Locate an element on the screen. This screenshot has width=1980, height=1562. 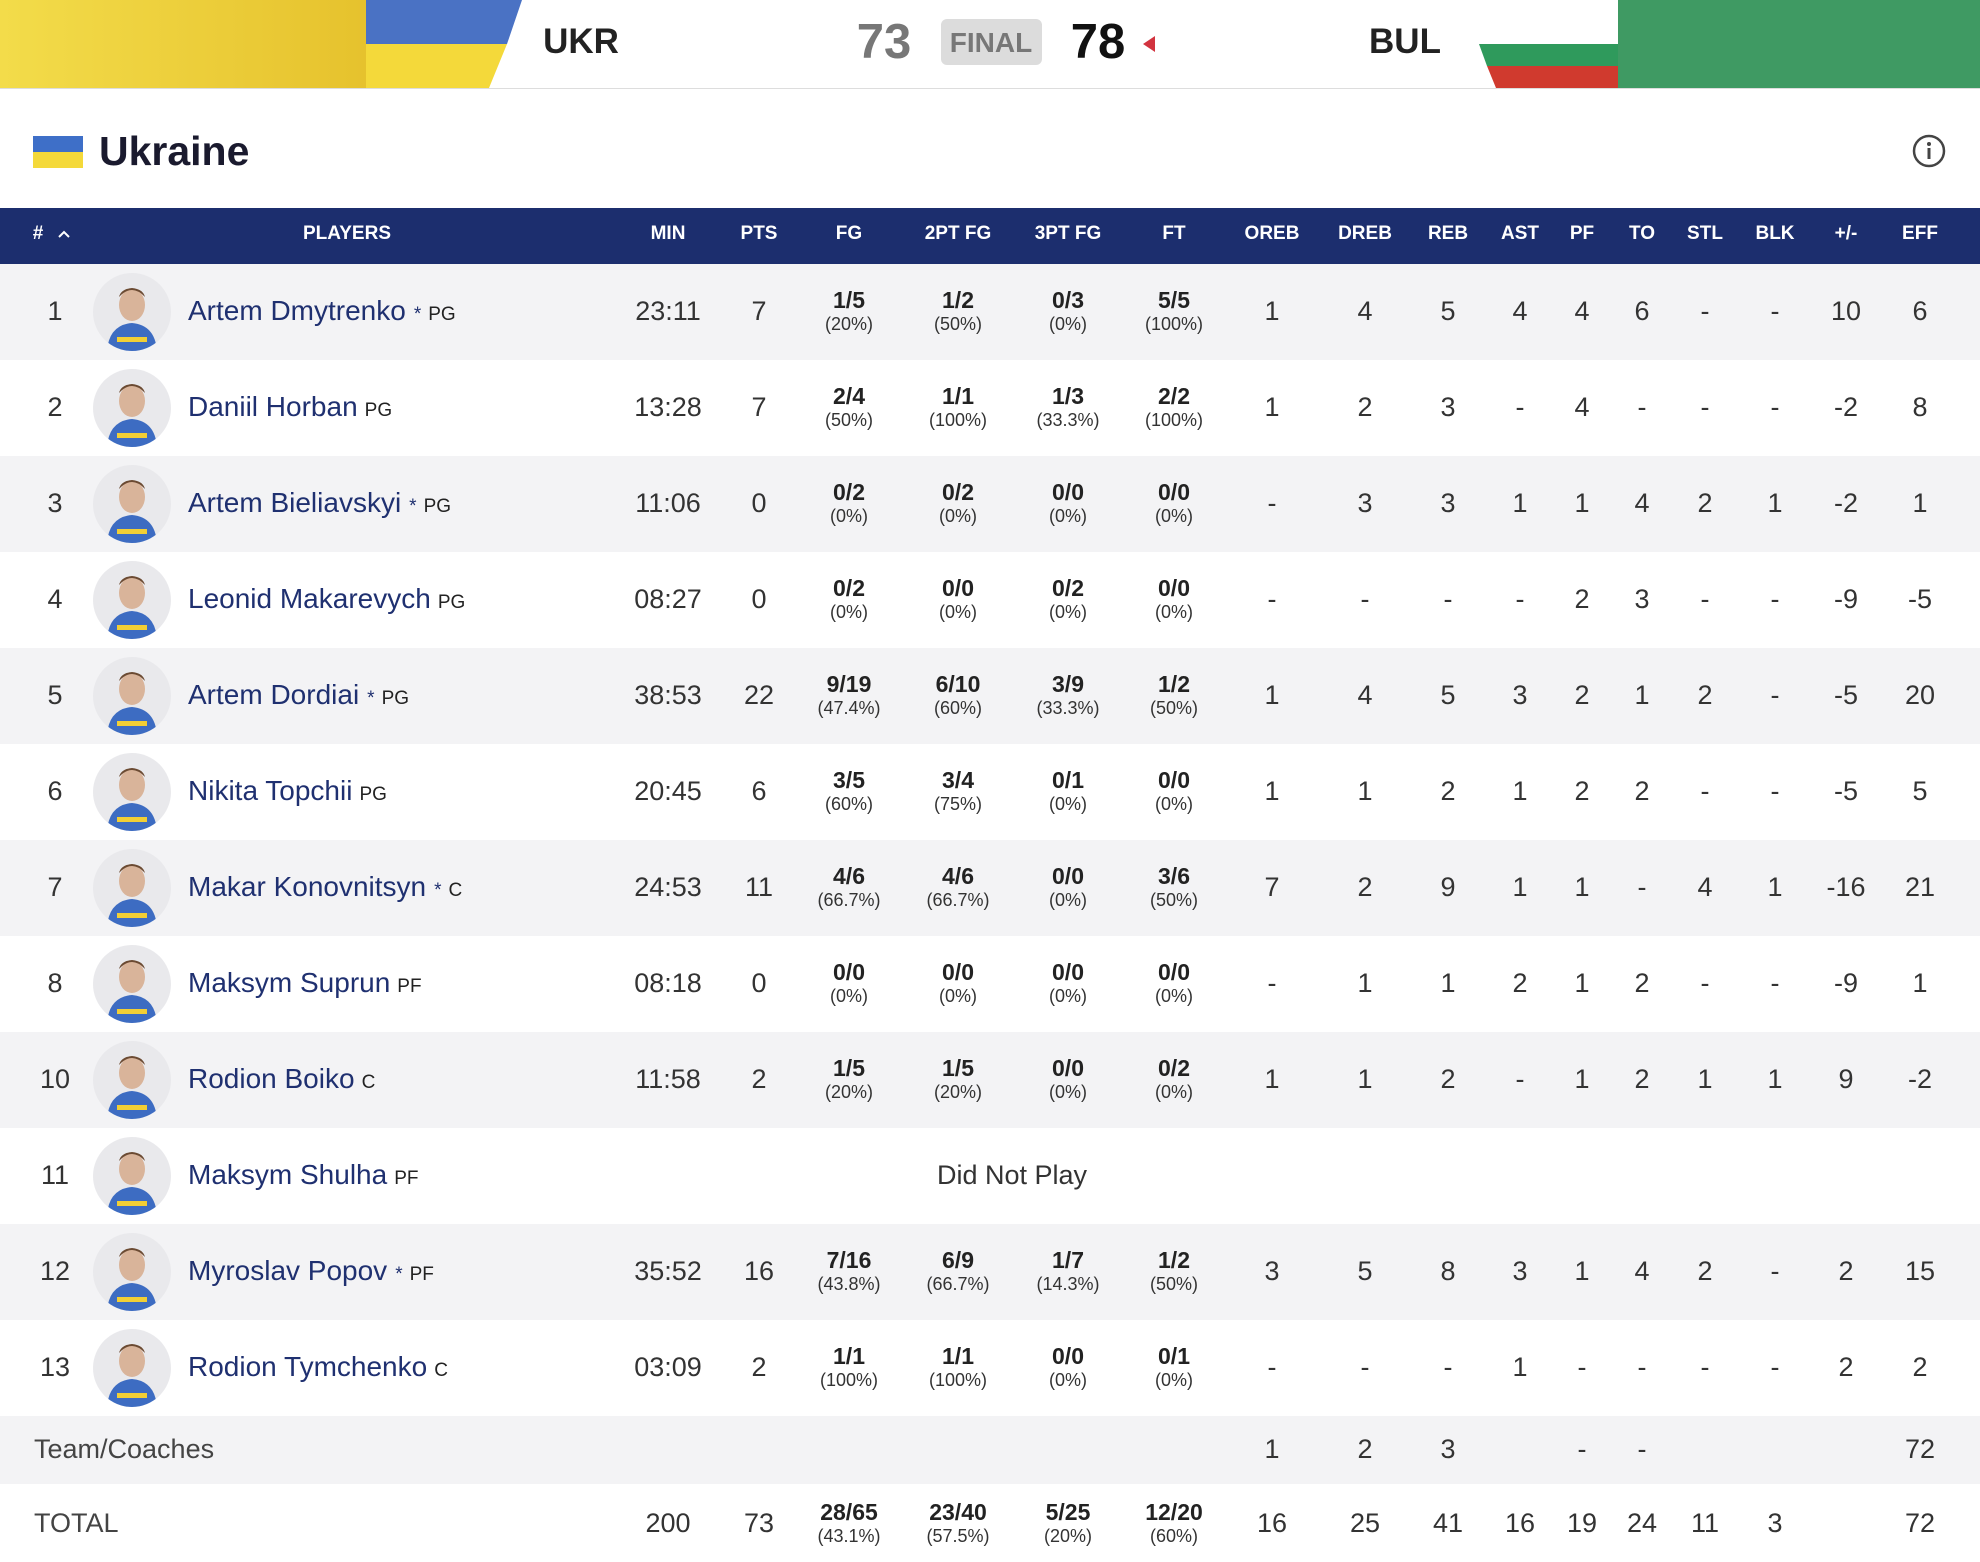
jersey-number: 8 is located at coordinates (55, 983).